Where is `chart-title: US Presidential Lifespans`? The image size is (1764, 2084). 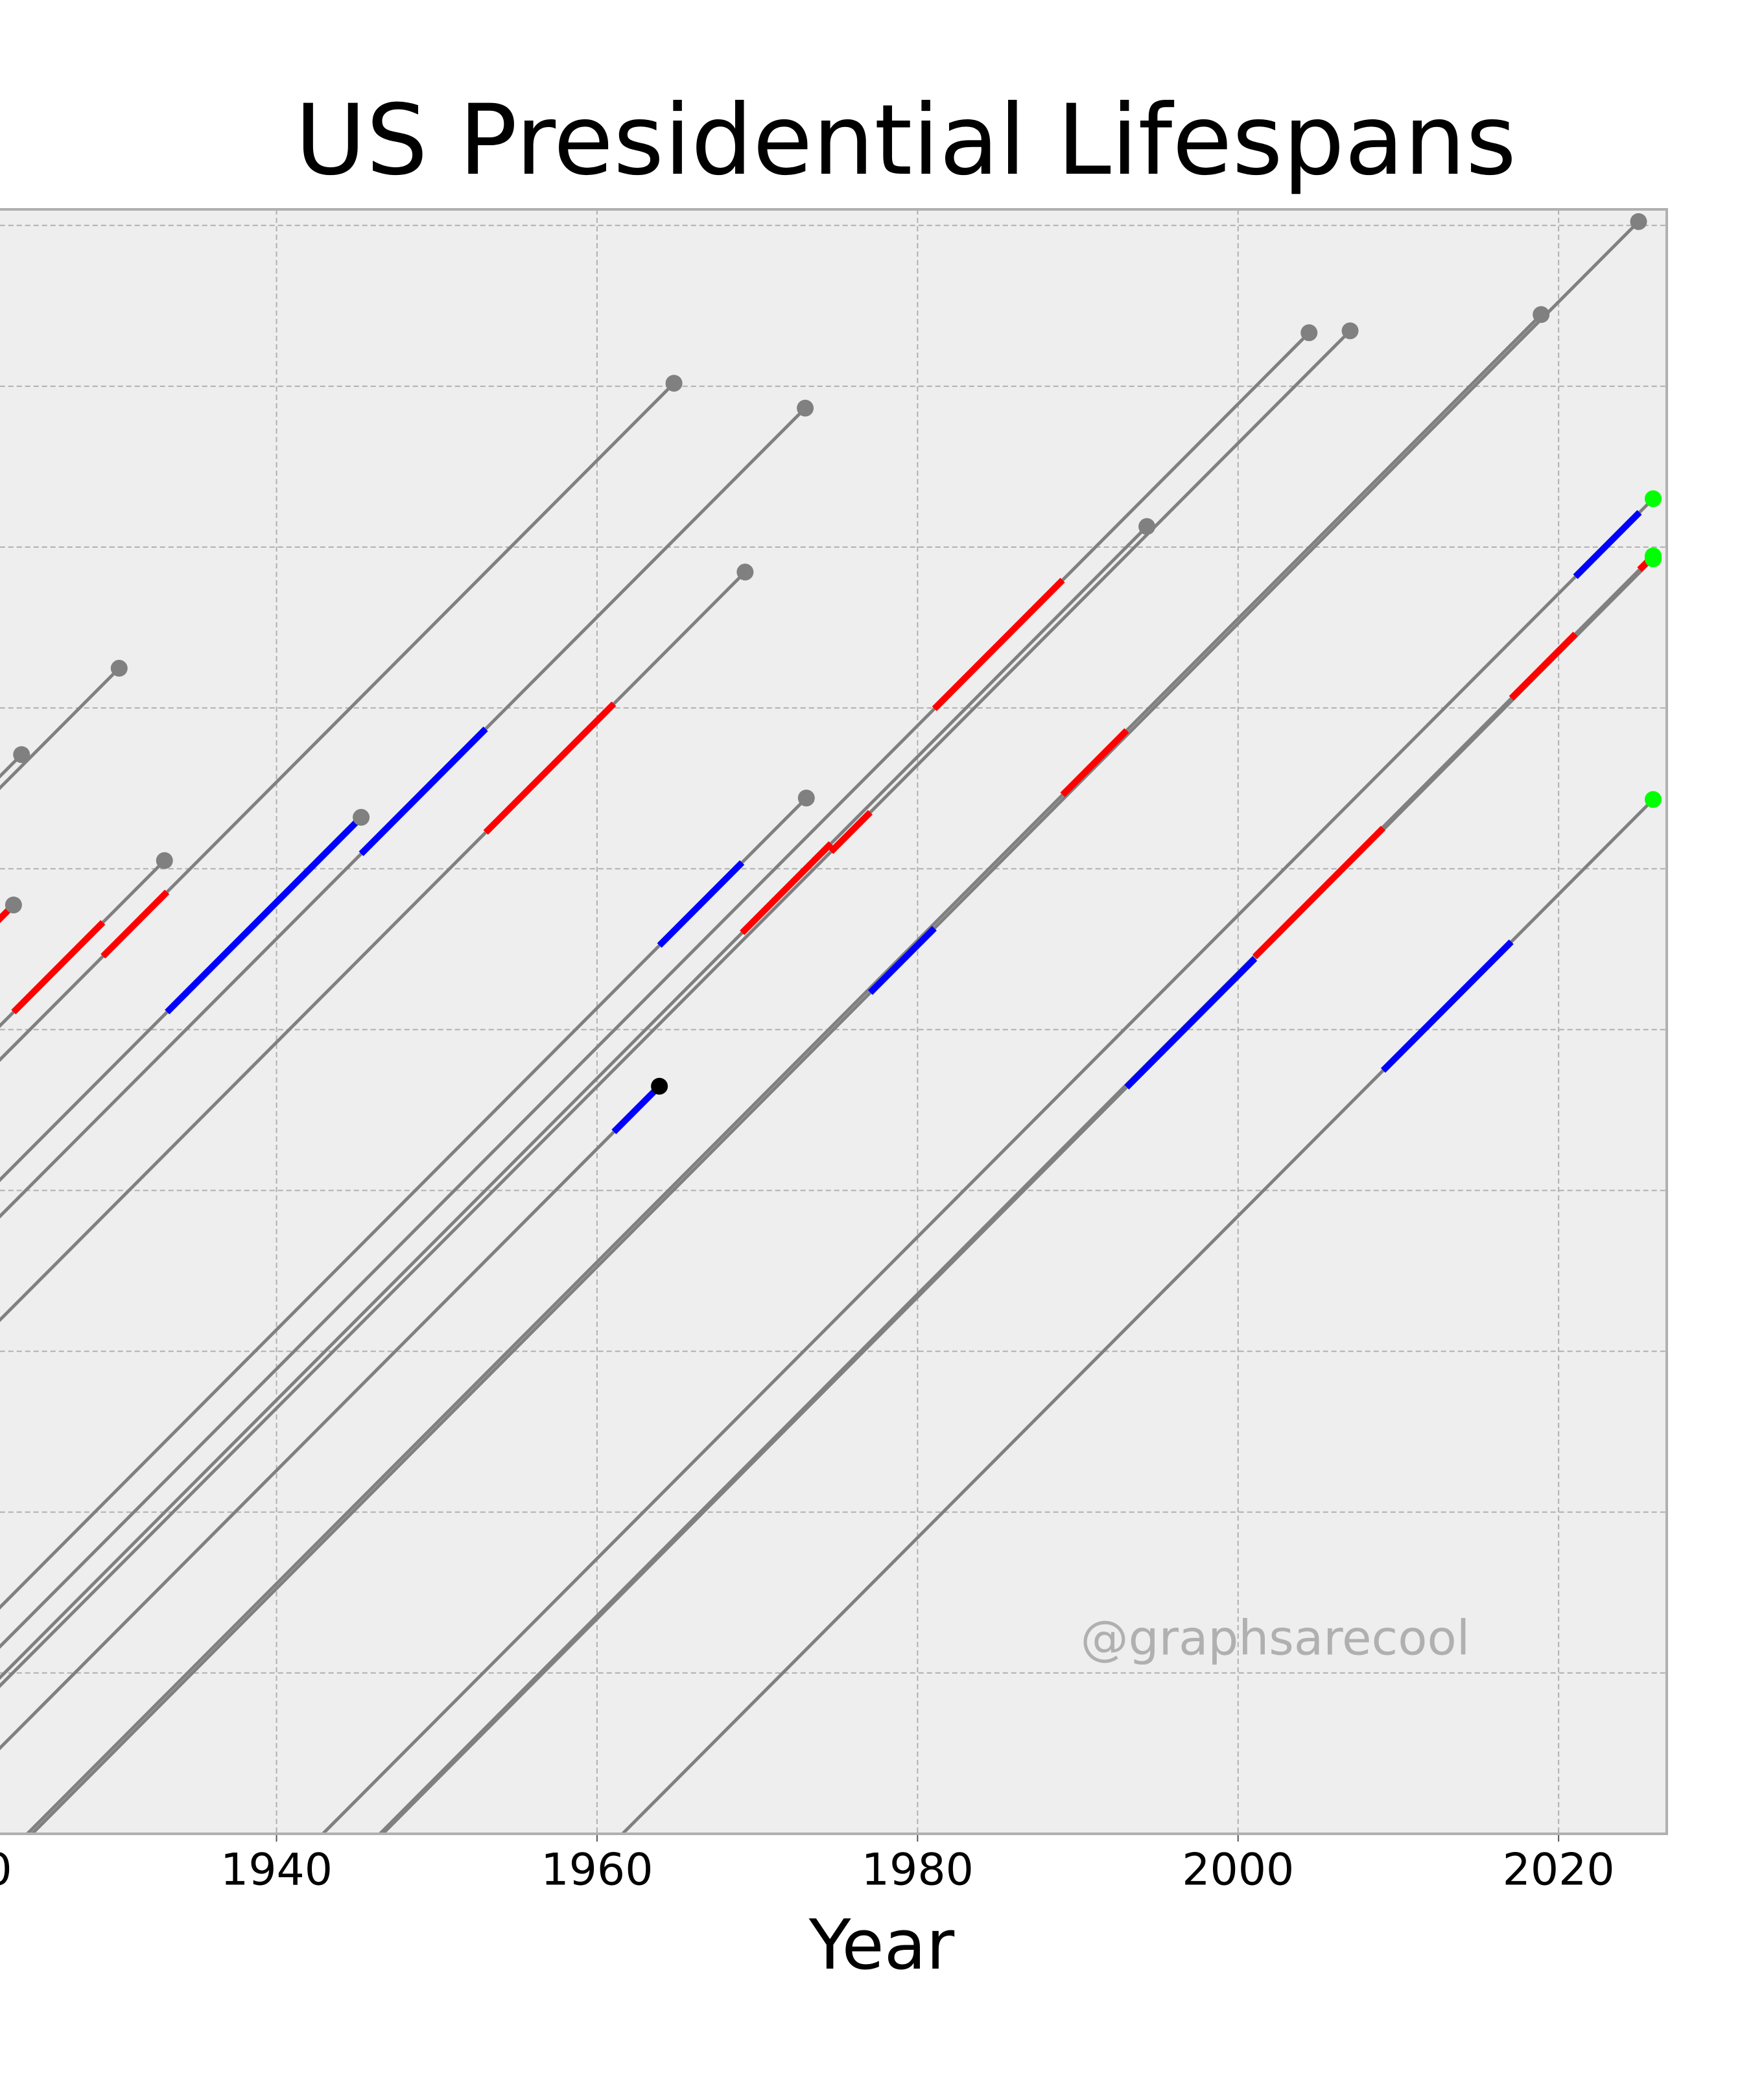
chart-title: US Presidential Lifespans is located at coordinates (906, 140).